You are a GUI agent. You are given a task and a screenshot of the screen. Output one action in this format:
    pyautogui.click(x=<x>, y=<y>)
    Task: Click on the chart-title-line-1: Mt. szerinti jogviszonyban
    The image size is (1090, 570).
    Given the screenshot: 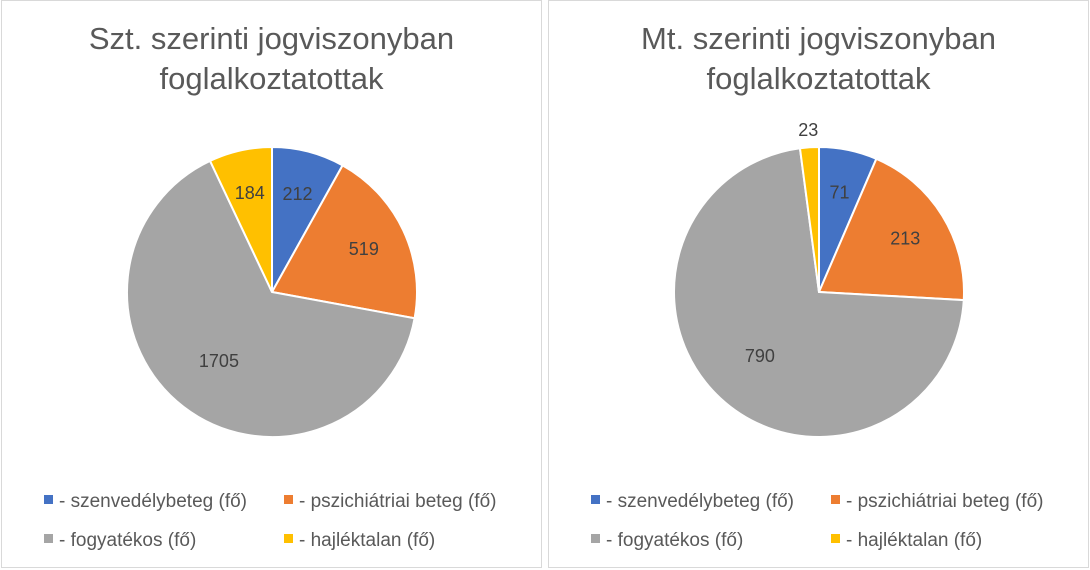 What is the action you would take?
    pyautogui.click(x=818, y=38)
    